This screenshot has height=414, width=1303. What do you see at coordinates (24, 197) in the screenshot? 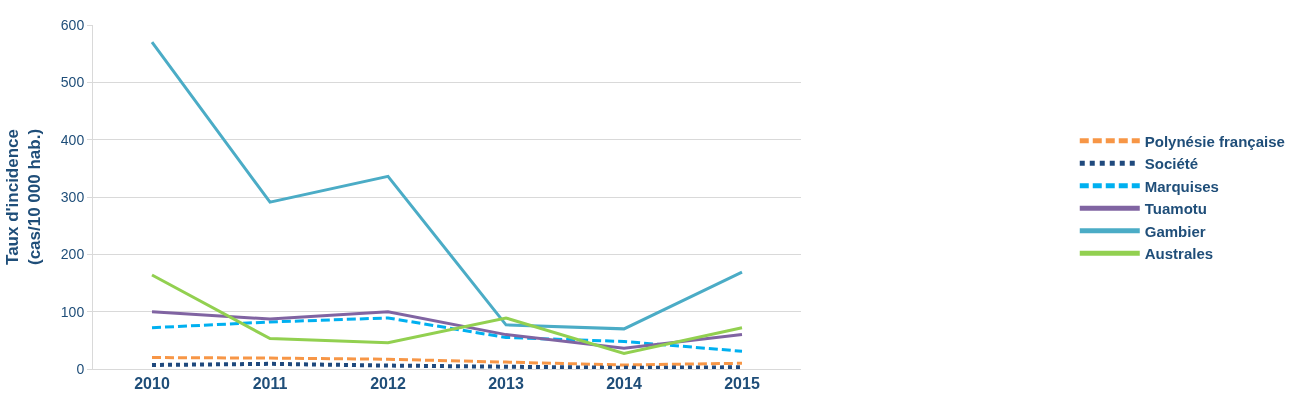
I see `y-axis-title: Taux d'incidence (cas/10 000 hab.)` at bounding box center [24, 197].